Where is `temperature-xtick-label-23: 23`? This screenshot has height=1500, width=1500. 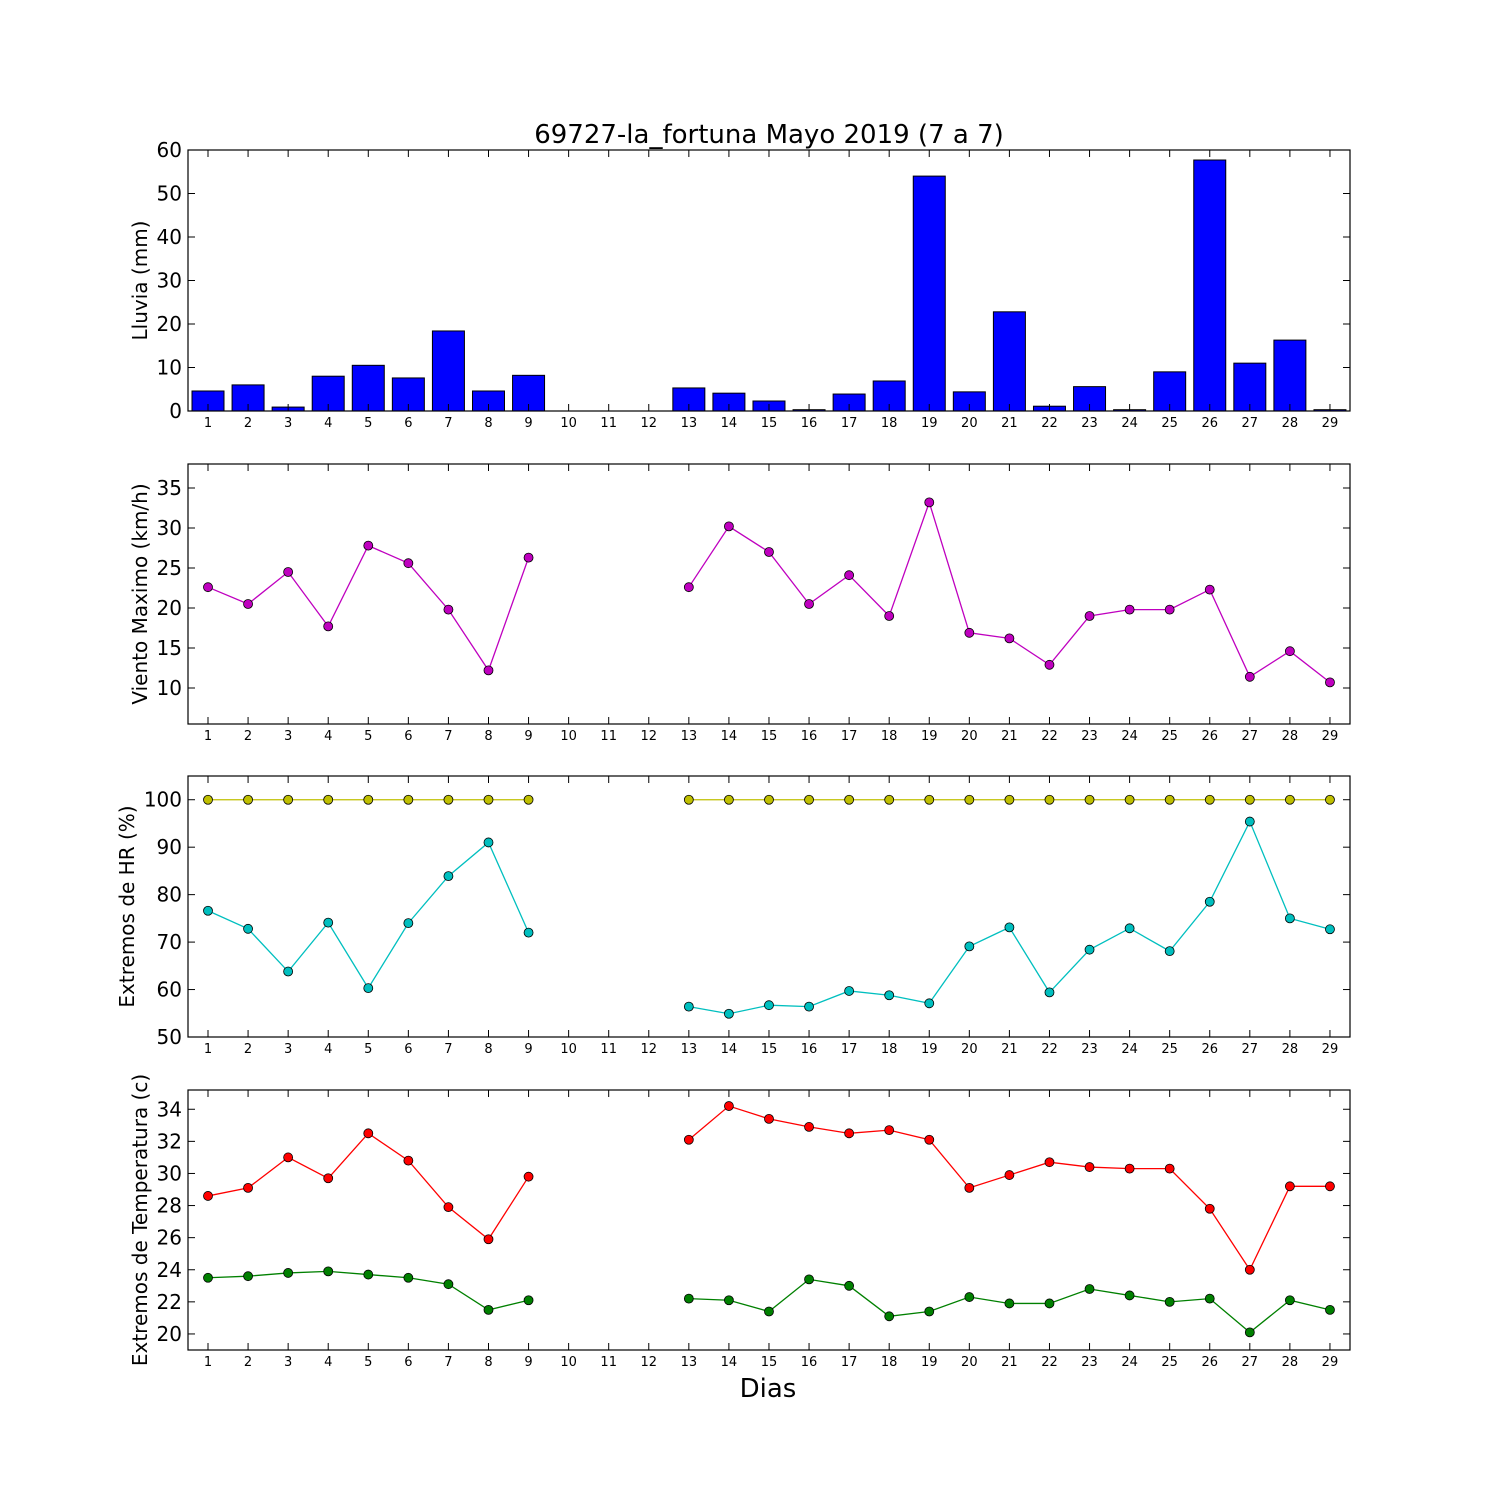
temperature-xtick-label-23: 23 is located at coordinates (1089, 1362).